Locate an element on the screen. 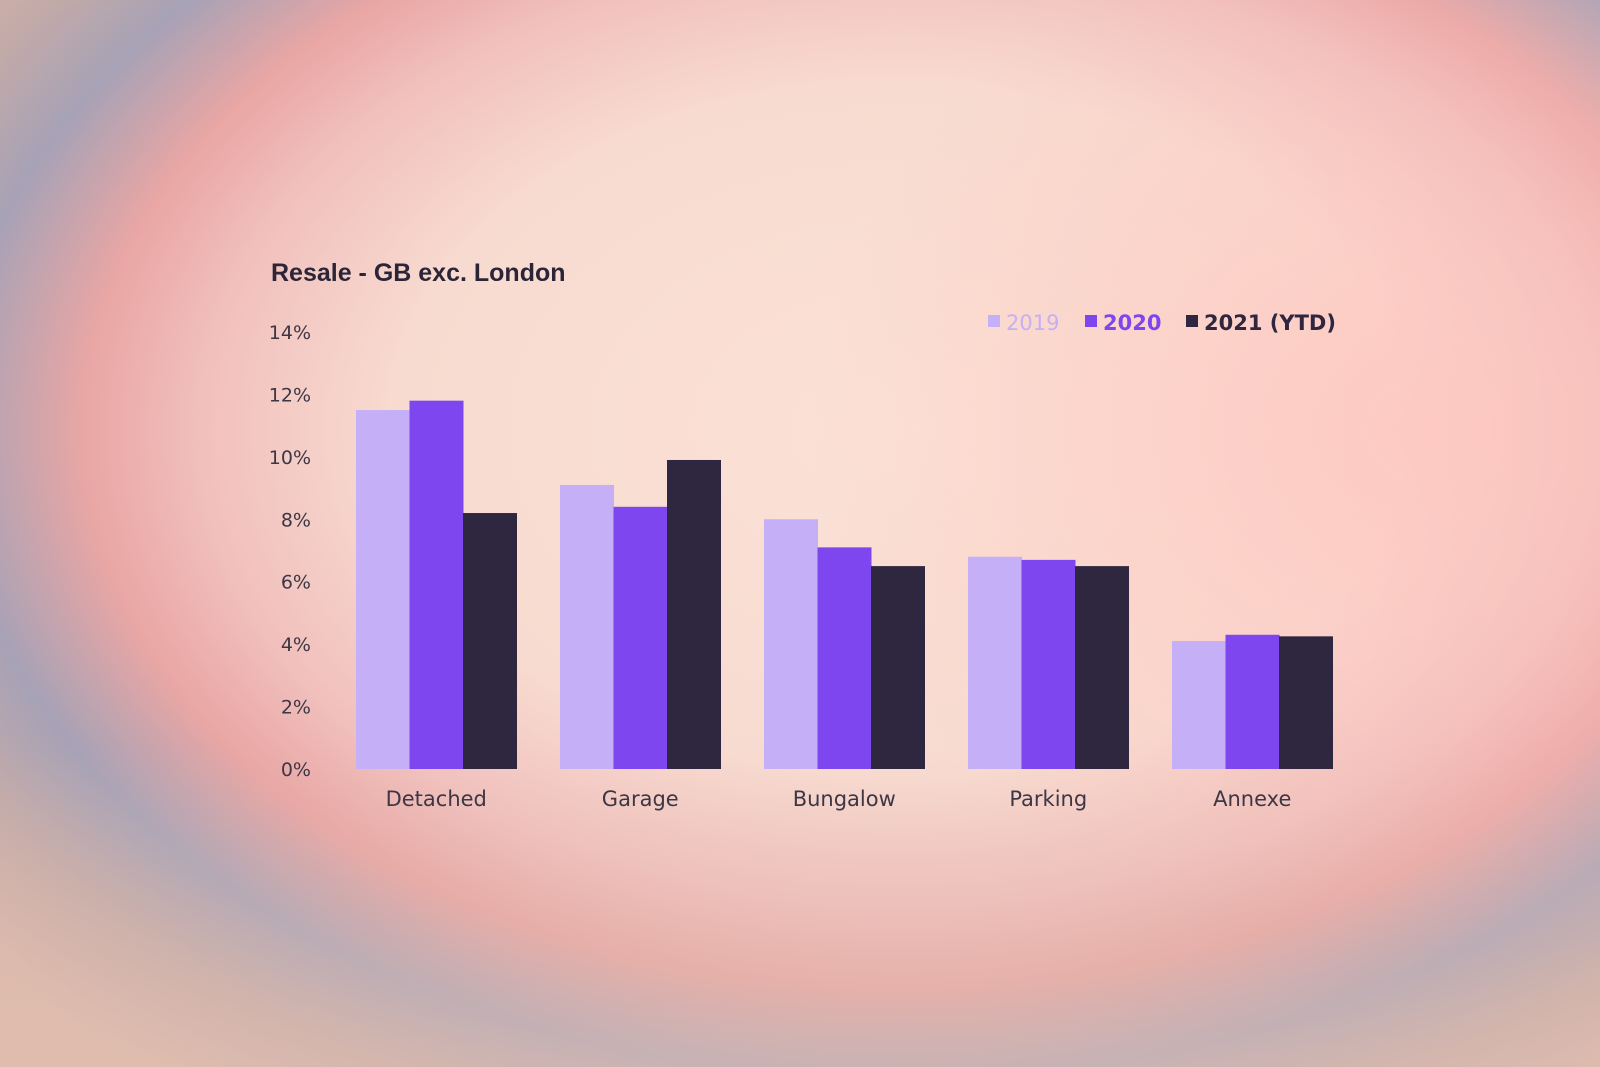  legend-item: 2020 is located at coordinates (1123, 323).